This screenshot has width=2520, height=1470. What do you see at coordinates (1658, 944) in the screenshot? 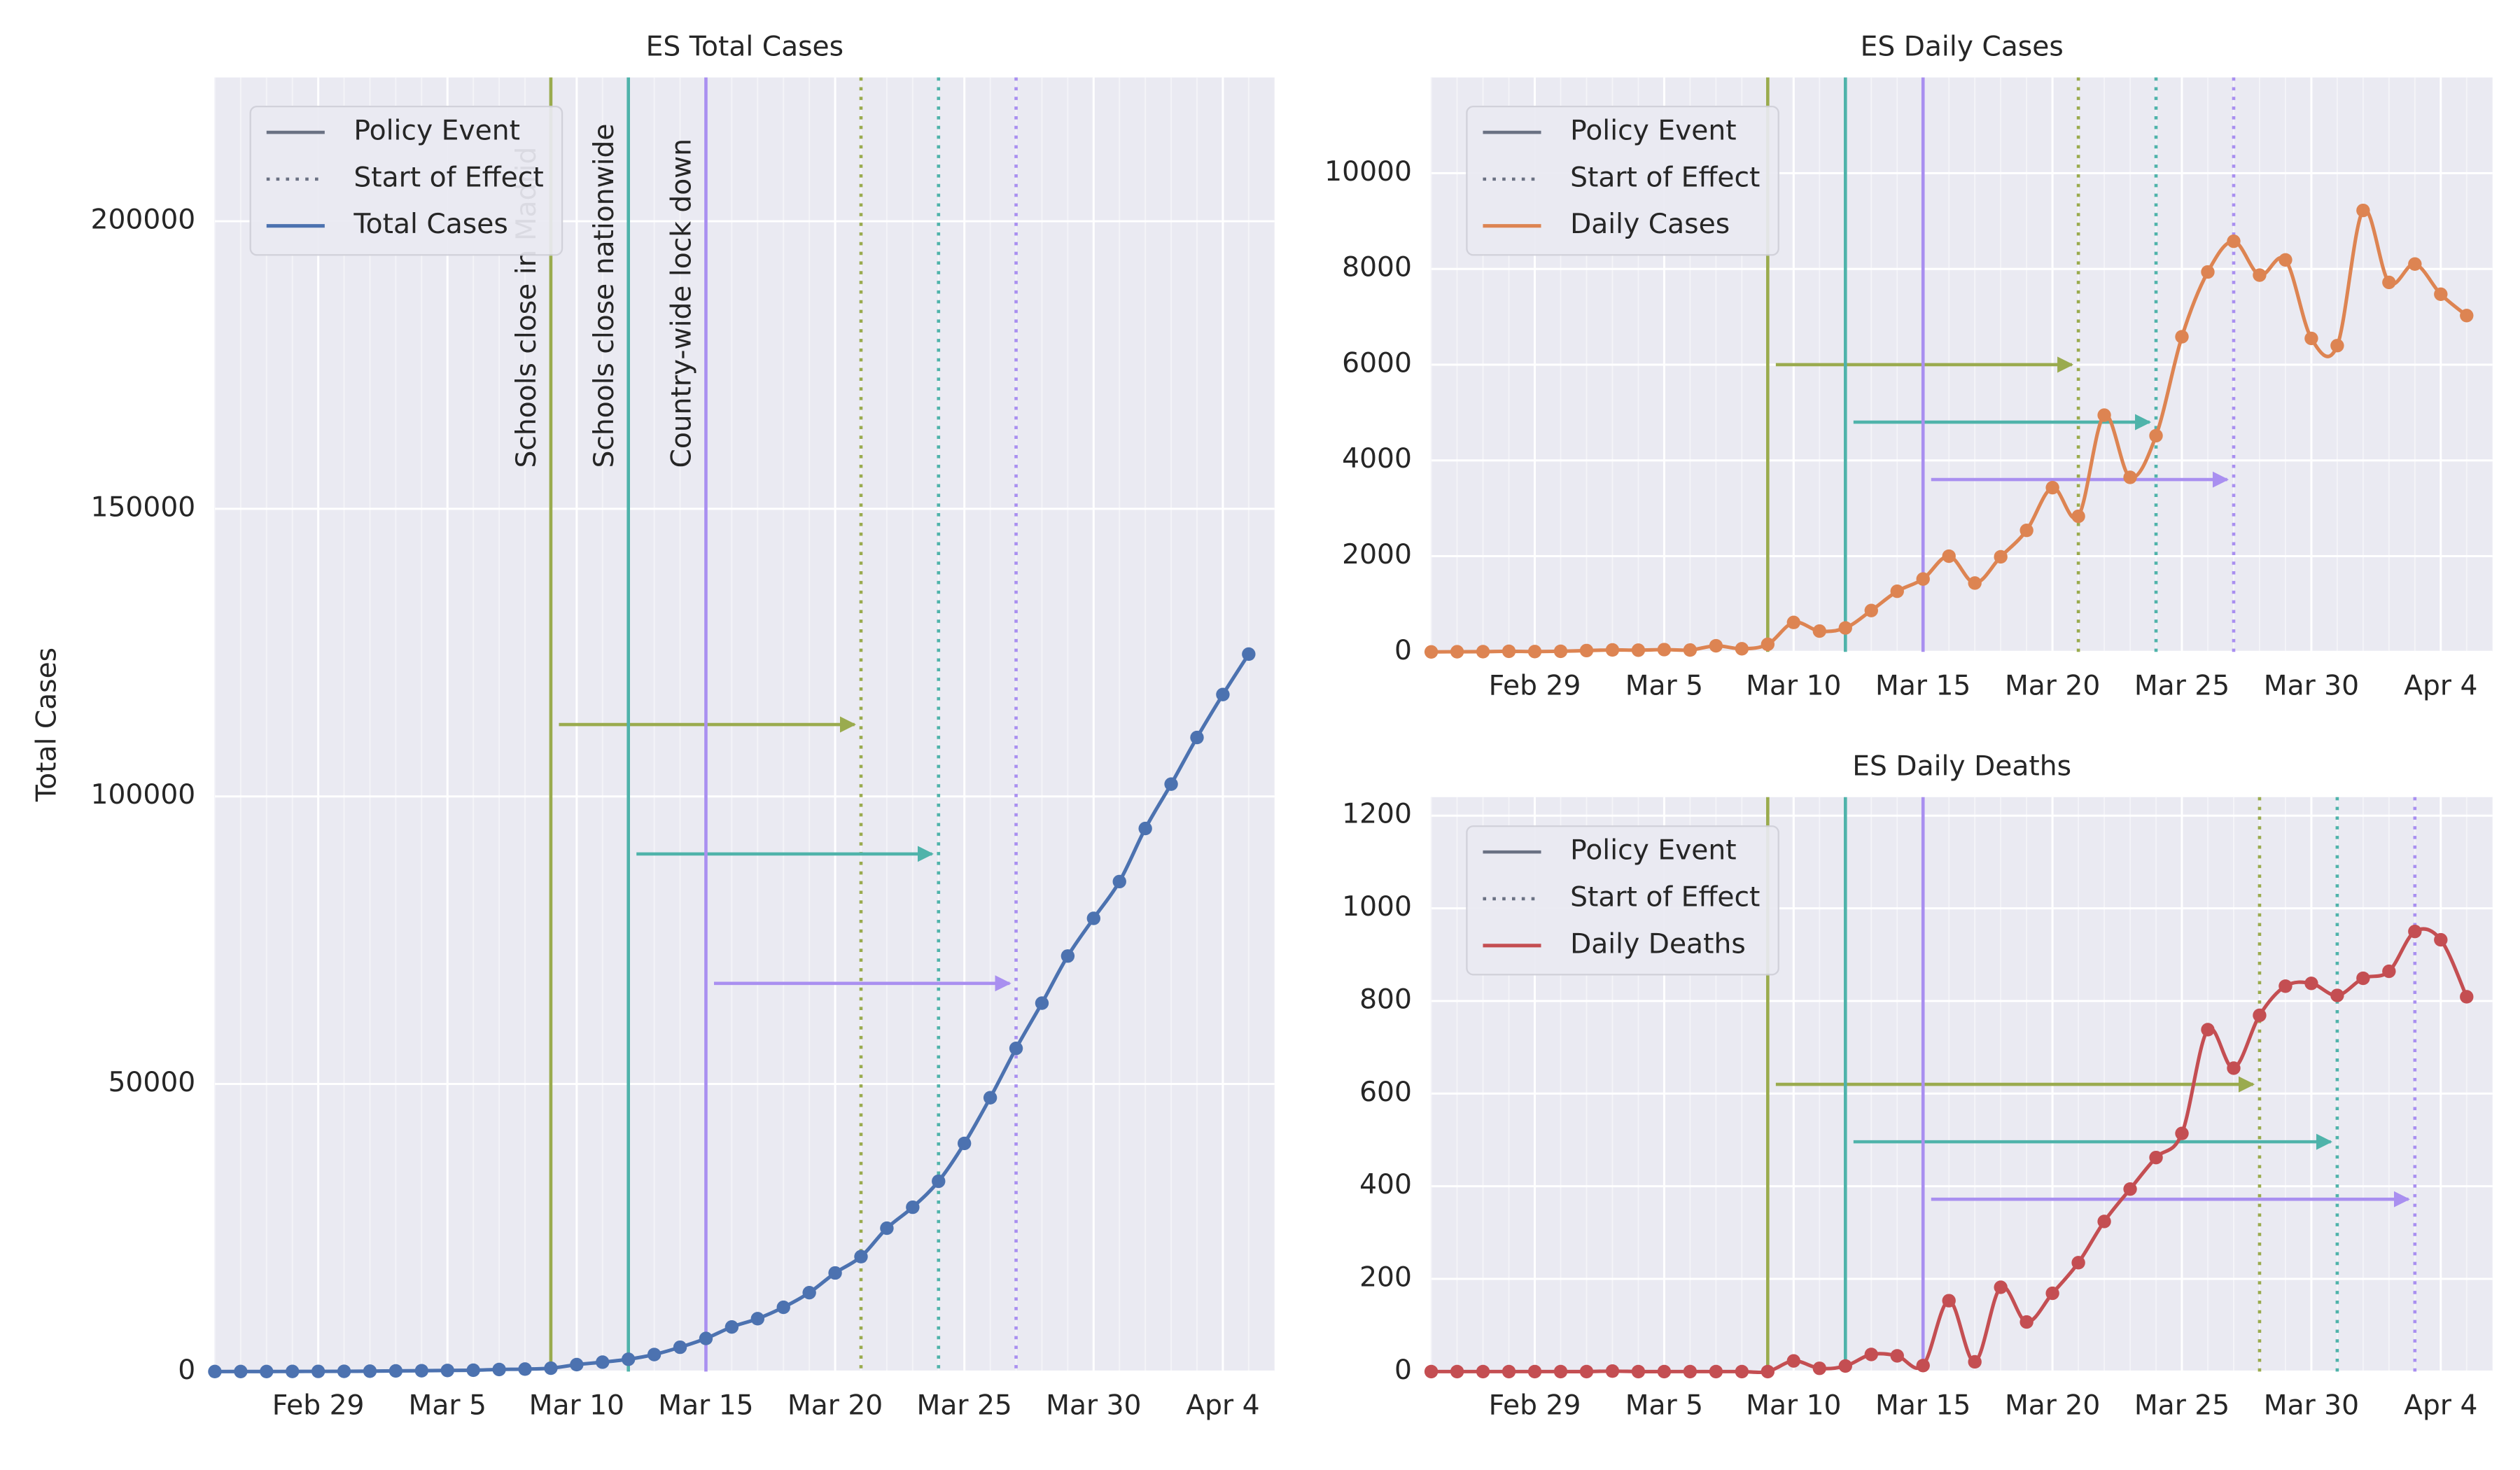
I see `legend-label: Daily Deaths` at bounding box center [1658, 944].